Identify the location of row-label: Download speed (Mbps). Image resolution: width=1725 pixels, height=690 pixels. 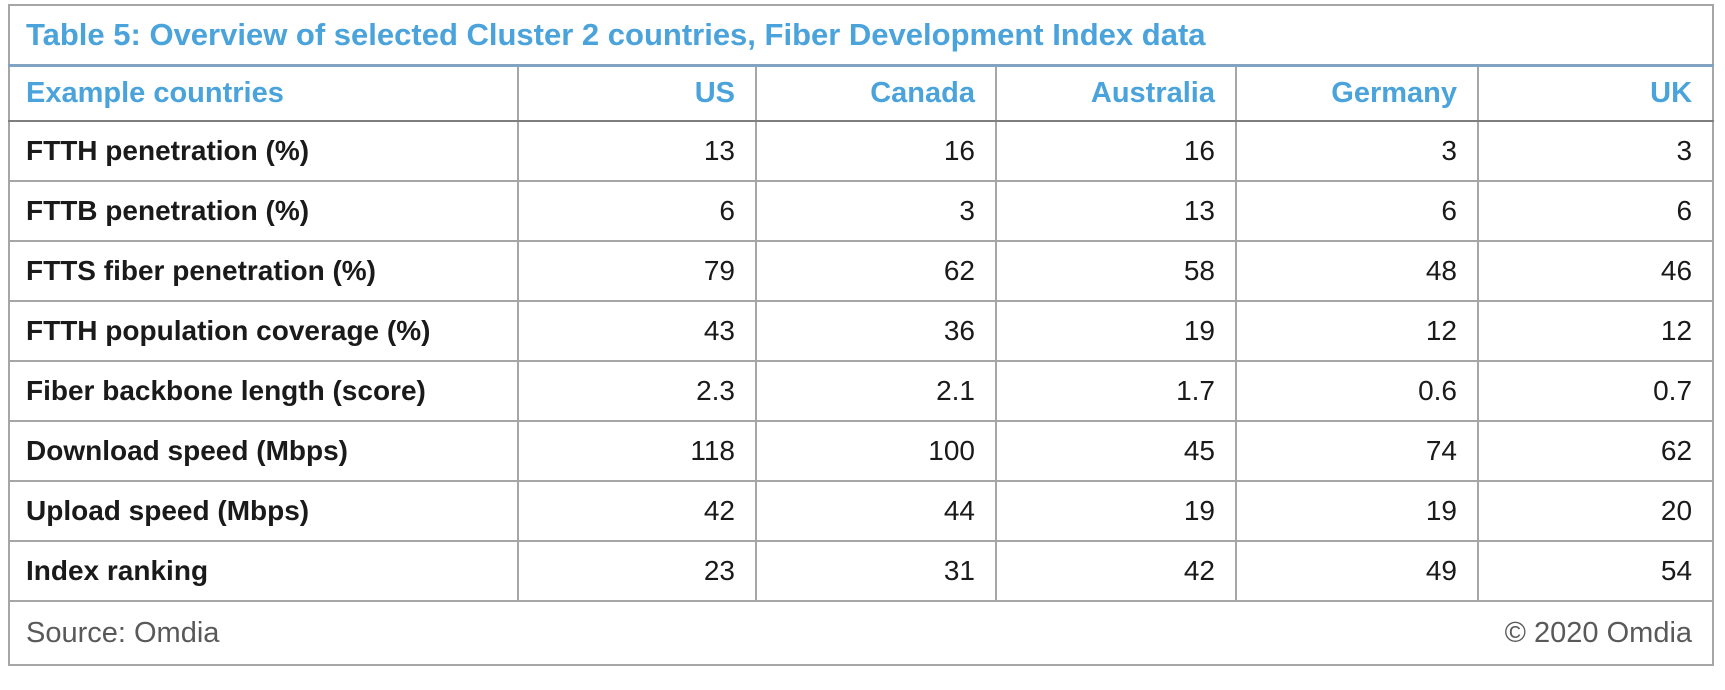
(263, 451).